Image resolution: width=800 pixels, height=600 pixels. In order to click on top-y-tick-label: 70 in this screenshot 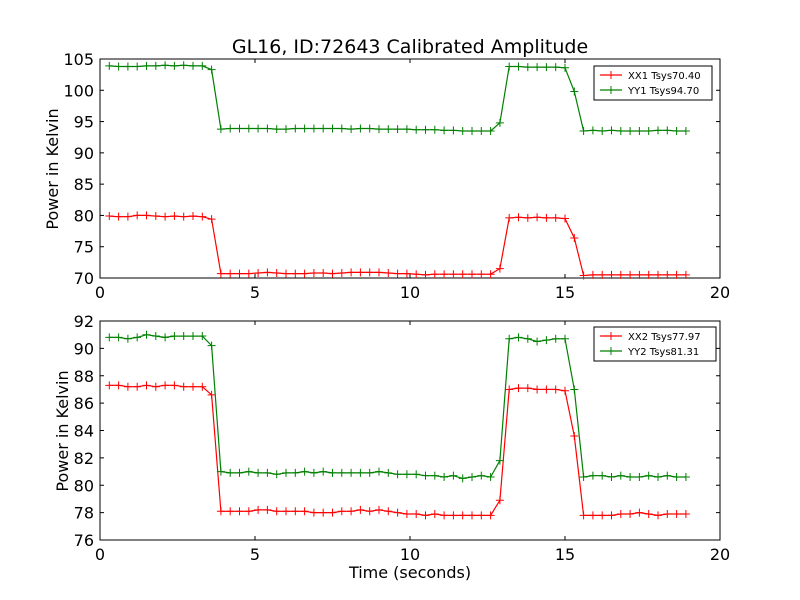, I will do `click(84, 278)`.